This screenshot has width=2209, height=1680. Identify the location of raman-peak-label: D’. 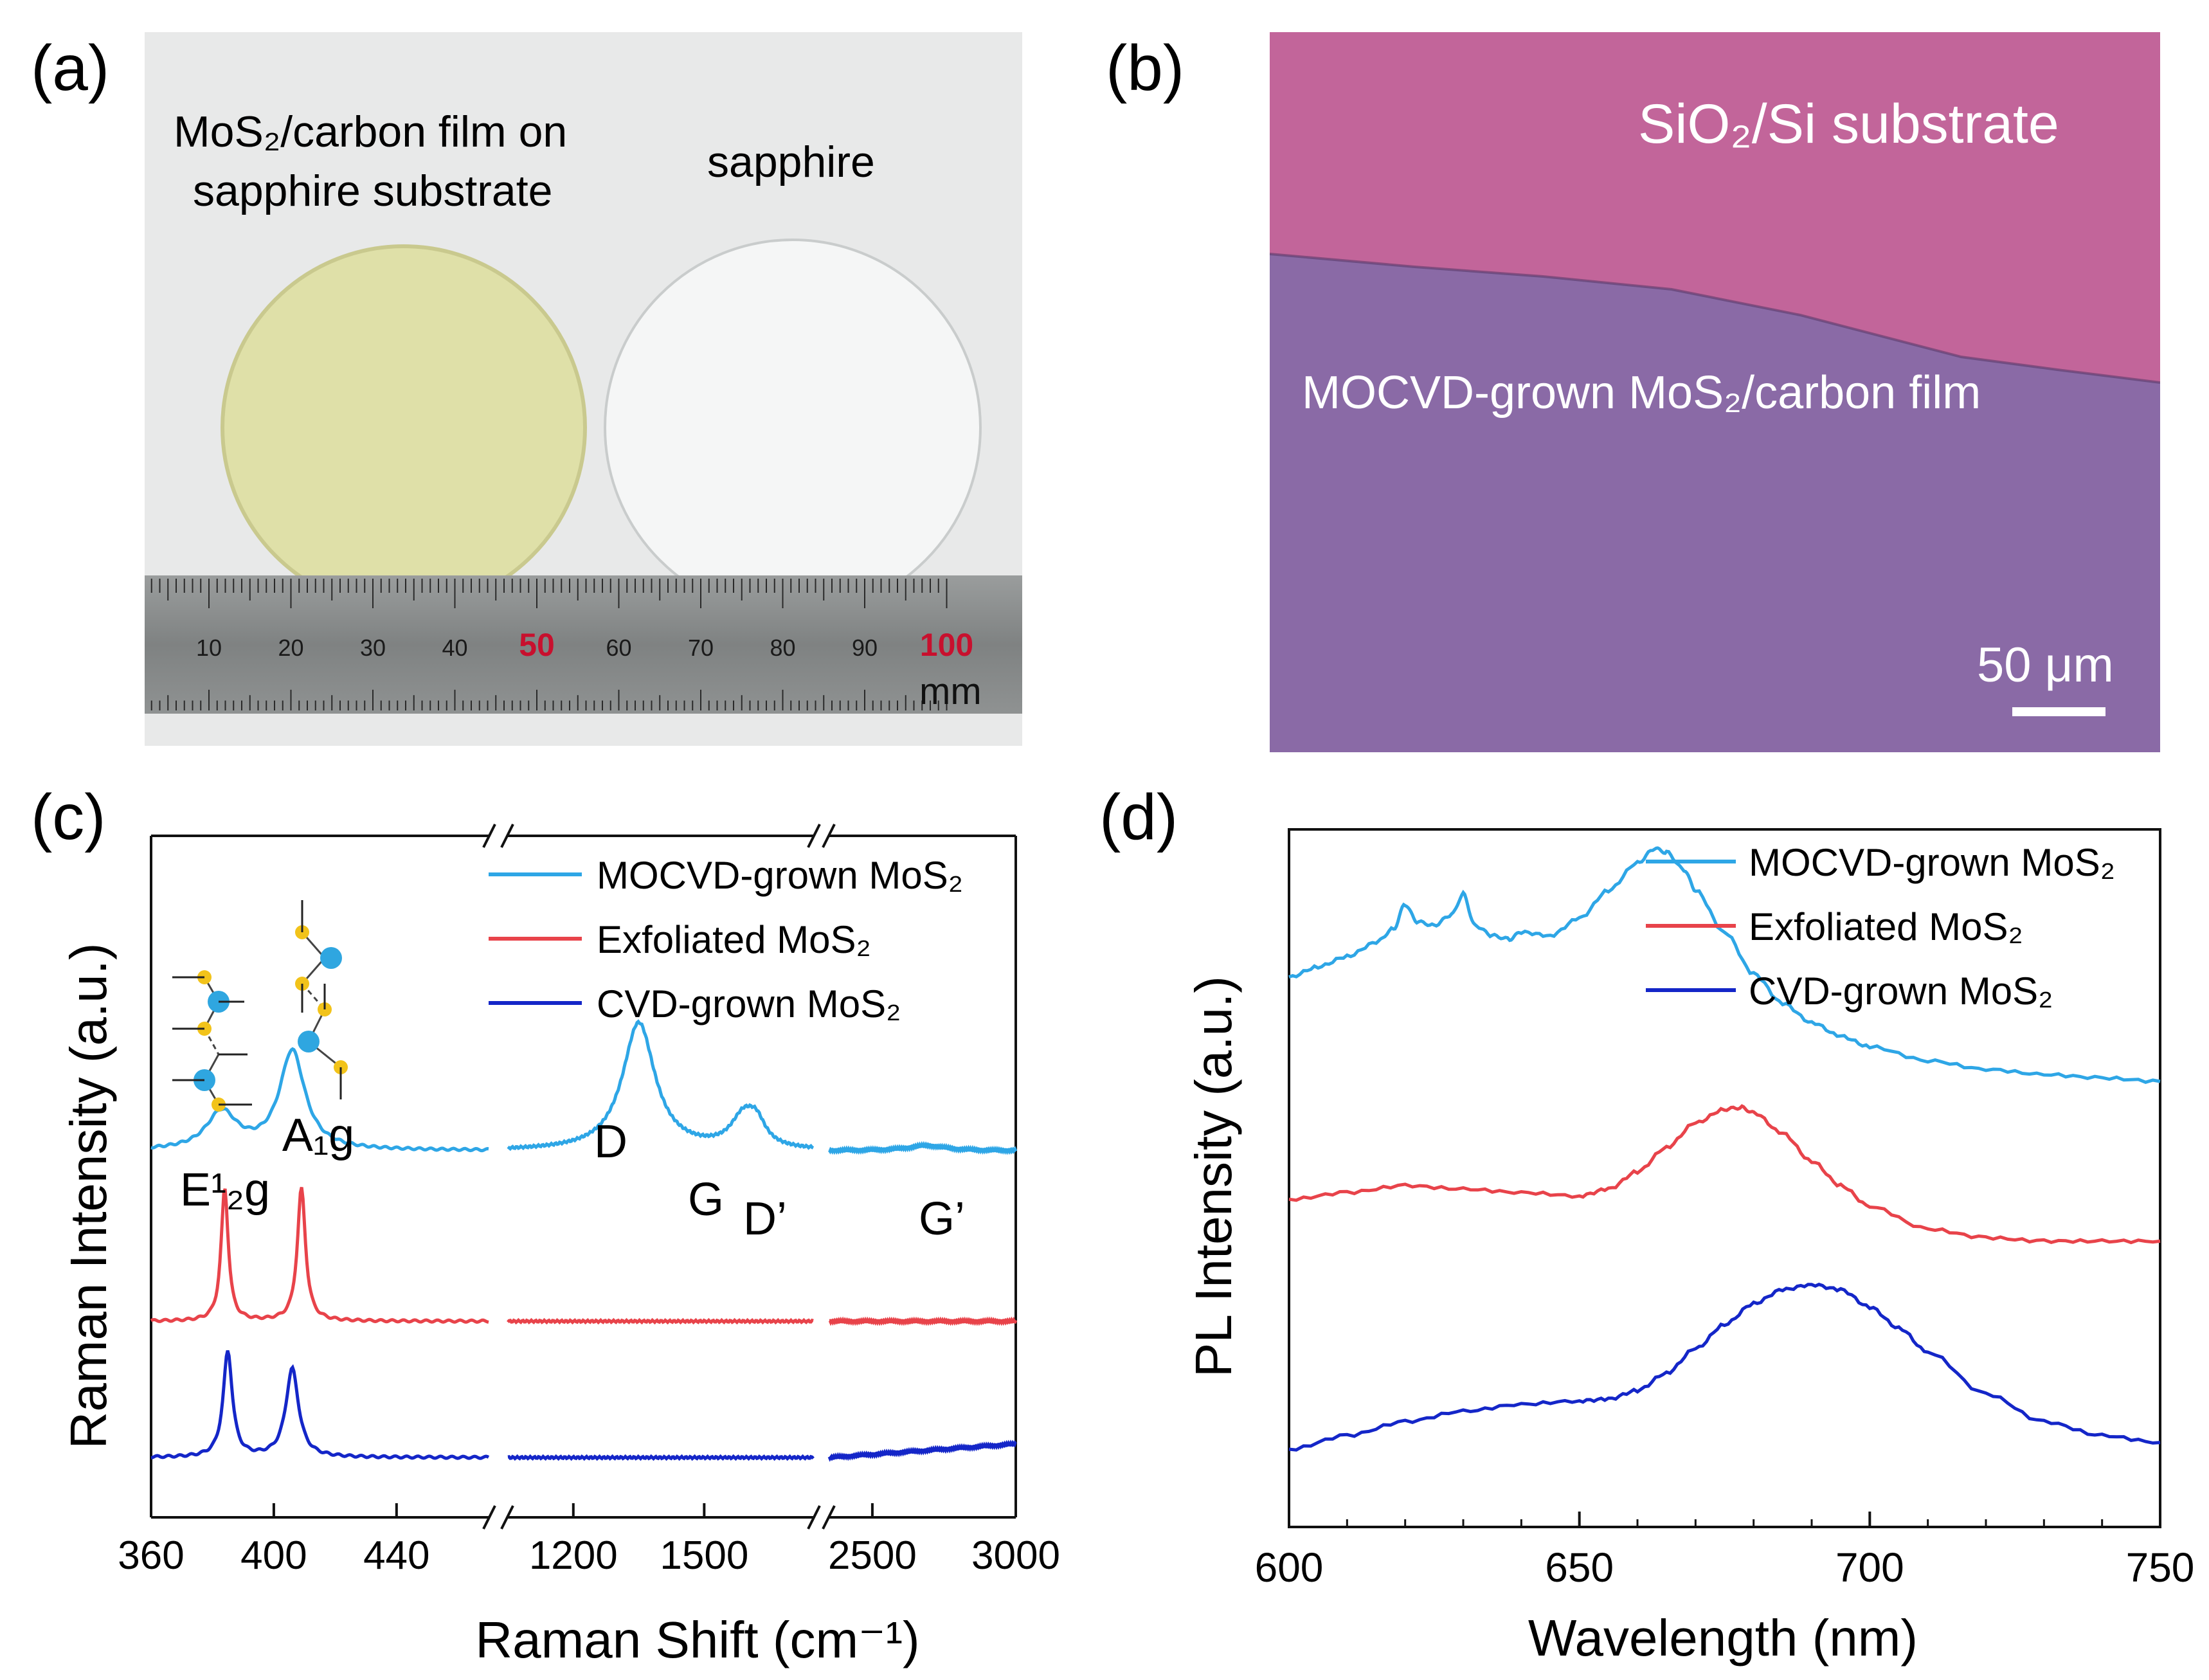
(765, 1219).